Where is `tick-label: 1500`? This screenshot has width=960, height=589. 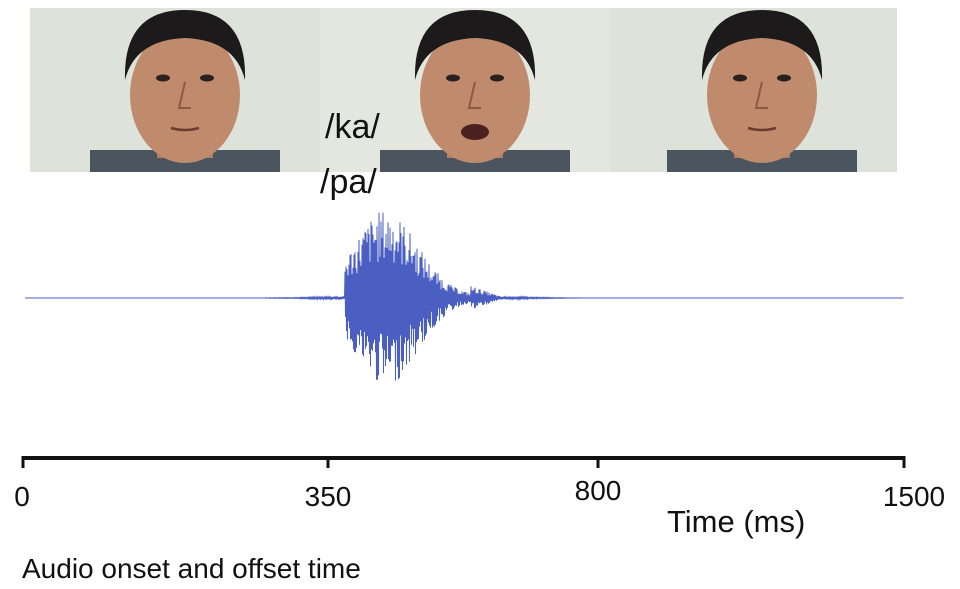 tick-label: 1500 is located at coordinates (914, 496).